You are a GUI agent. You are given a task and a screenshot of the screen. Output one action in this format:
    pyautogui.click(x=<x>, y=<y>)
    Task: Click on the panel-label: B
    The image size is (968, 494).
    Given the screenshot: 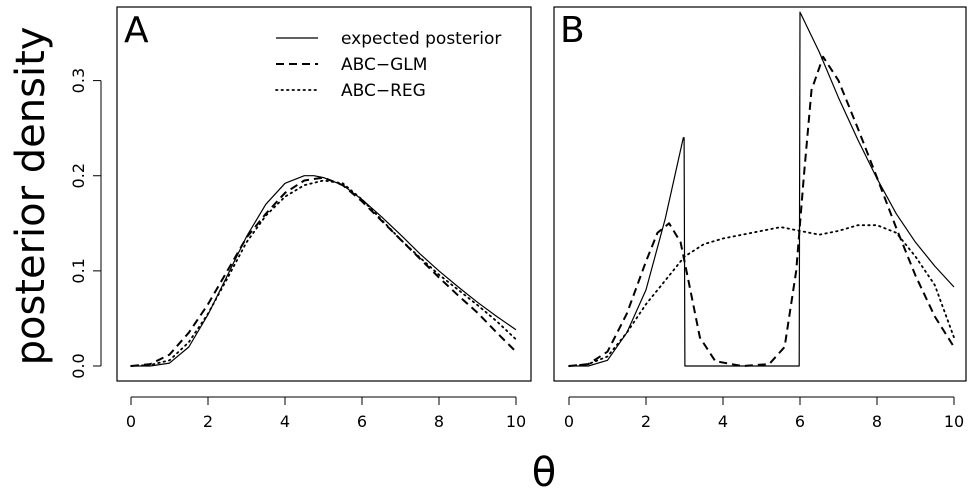 What is the action you would take?
    pyautogui.click(x=572, y=30)
    